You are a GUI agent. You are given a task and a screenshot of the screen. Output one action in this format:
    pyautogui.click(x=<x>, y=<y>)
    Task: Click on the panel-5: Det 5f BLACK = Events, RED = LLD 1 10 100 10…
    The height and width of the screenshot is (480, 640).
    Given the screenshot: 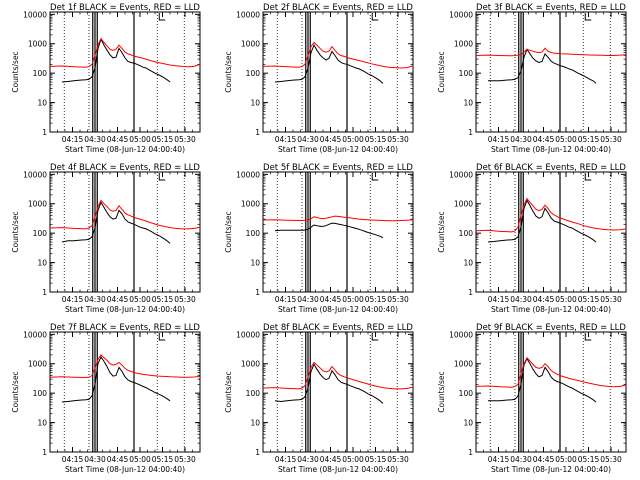 What is the action you would take?
    pyautogui.click(x=319, y=238)
    